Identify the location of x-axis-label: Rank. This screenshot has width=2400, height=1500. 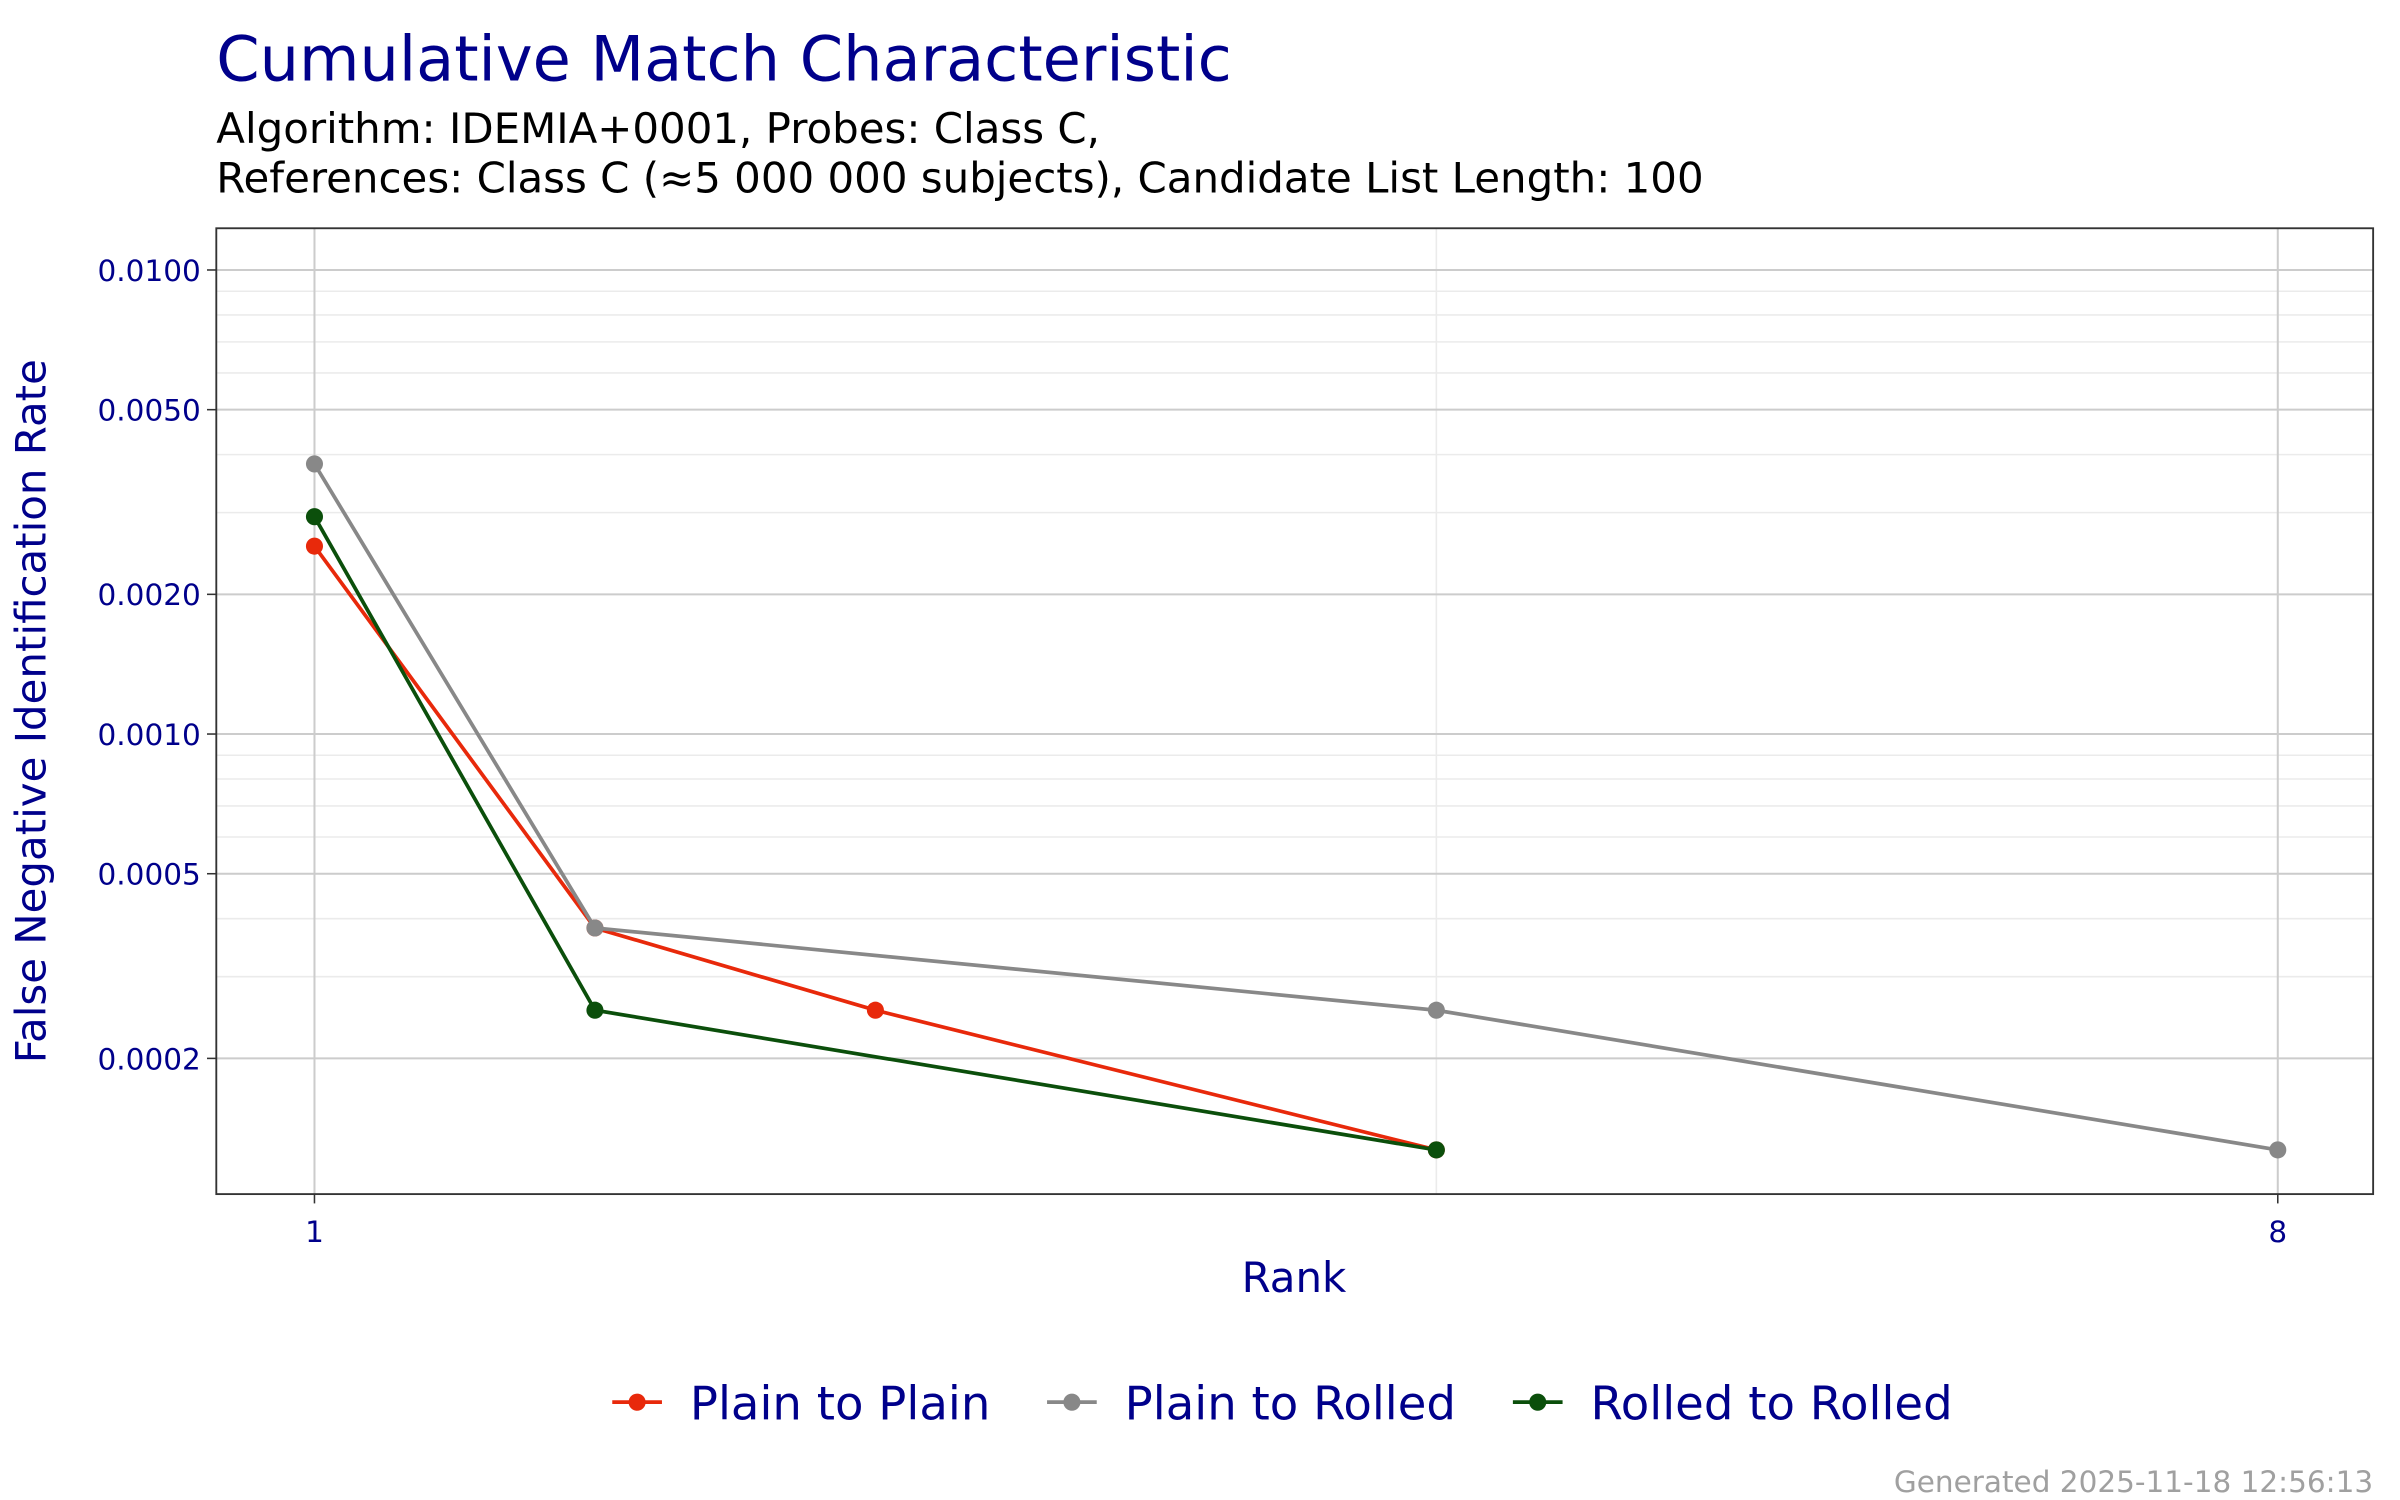
(1294, 1277).